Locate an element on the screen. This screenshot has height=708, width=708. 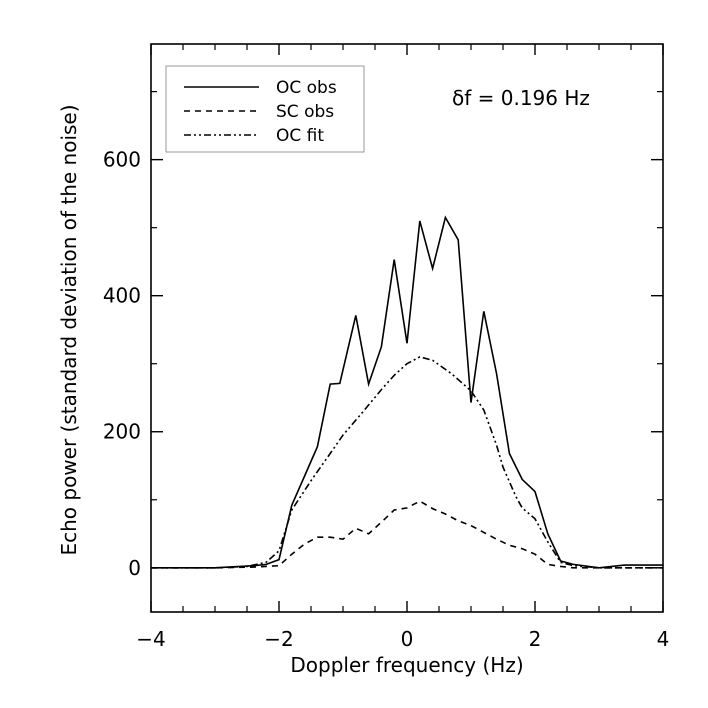
x-tick-label: −4 is located at coordinates (150, 639).